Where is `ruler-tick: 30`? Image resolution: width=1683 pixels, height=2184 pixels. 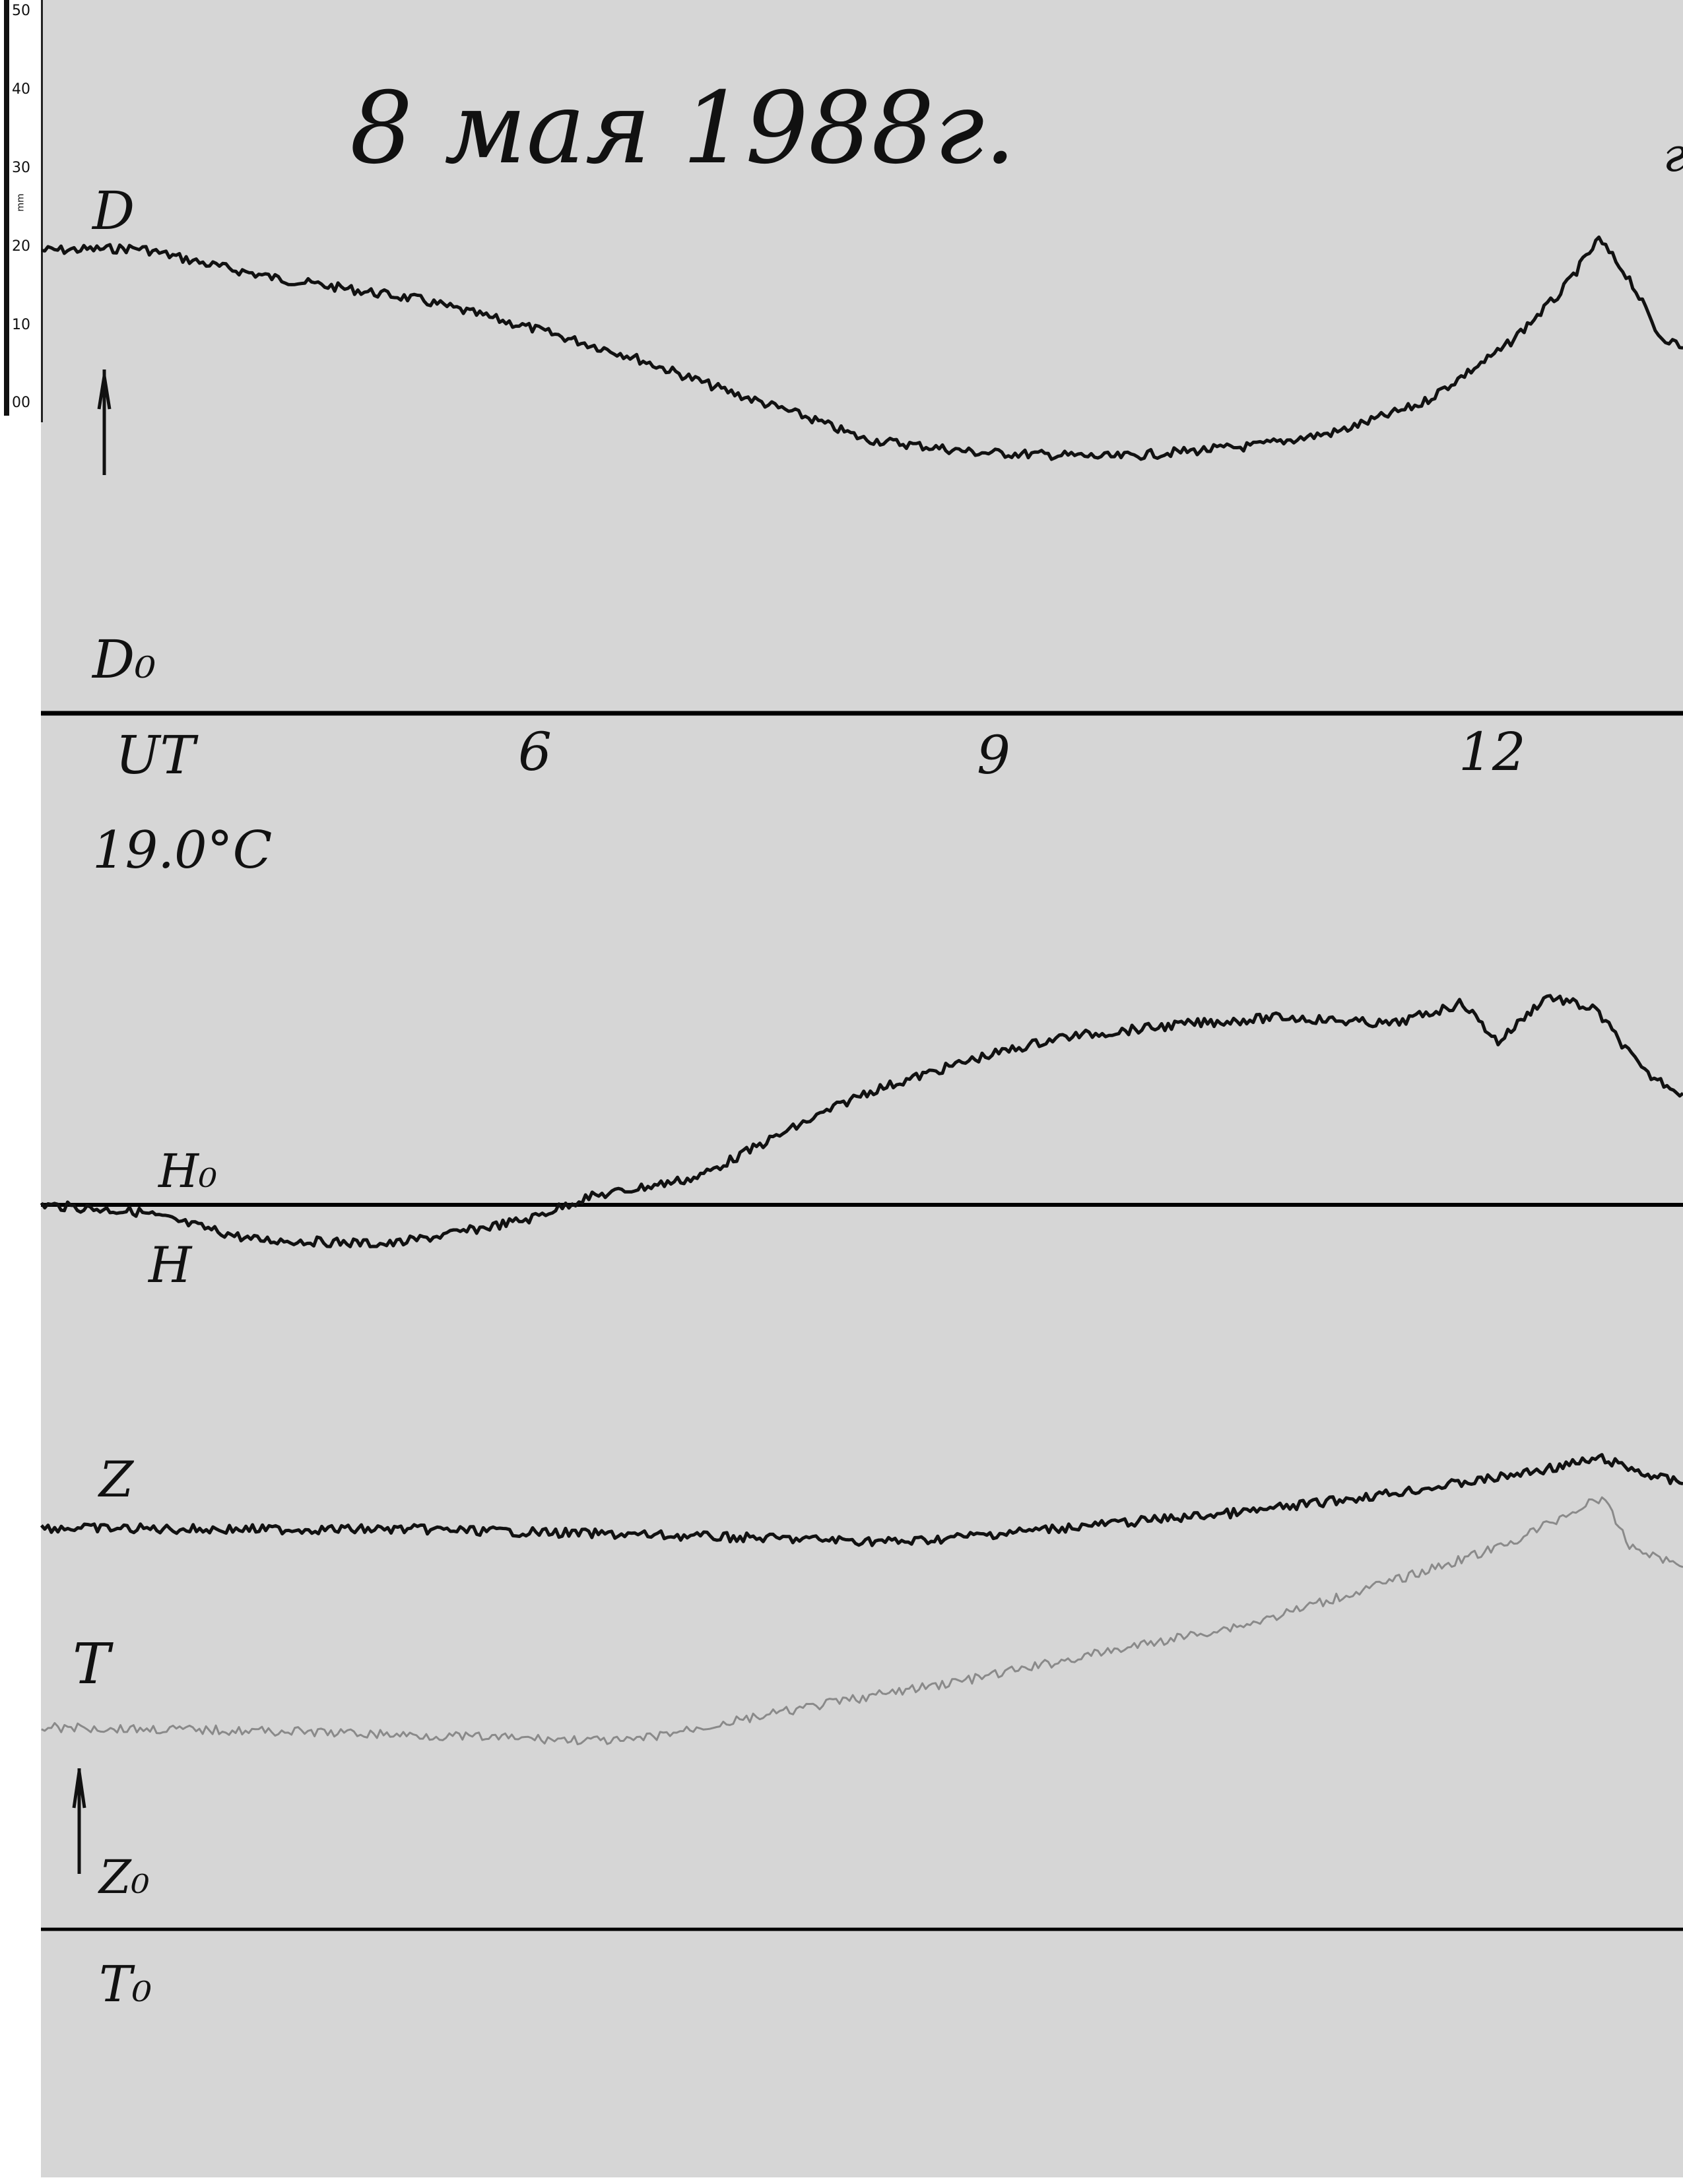 ruler-tick: 30 is located at coordinates (21, 168).